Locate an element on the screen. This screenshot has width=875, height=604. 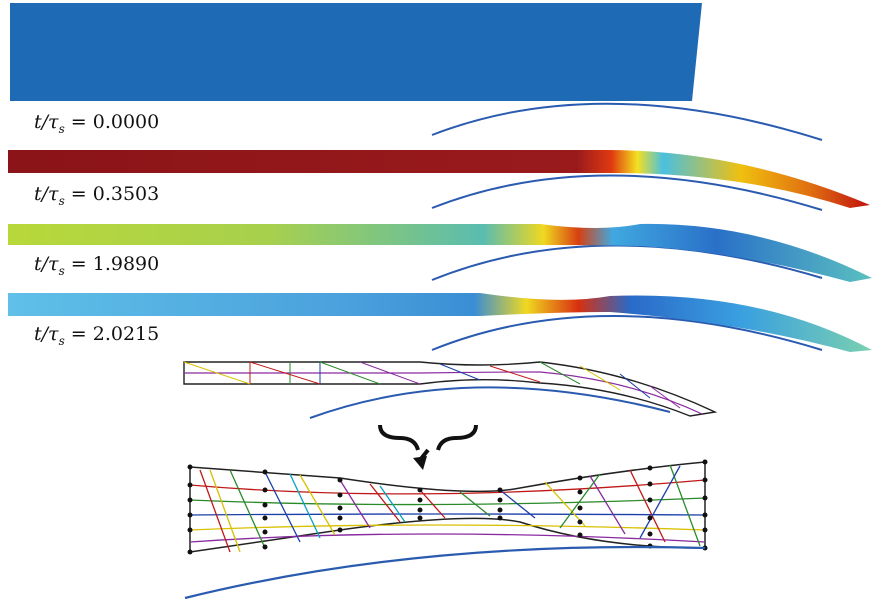
coarse-mesh is located at coordinates (450, 389).